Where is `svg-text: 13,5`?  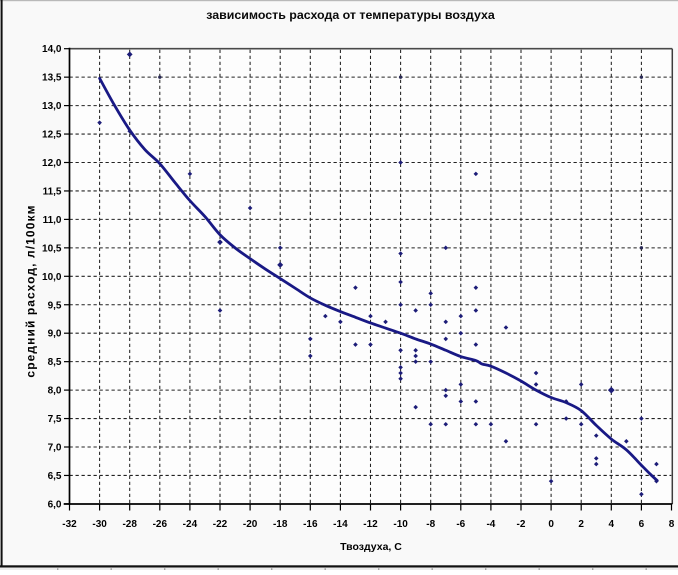 svg-text: 13,5 is located at coordinates (52, 78).